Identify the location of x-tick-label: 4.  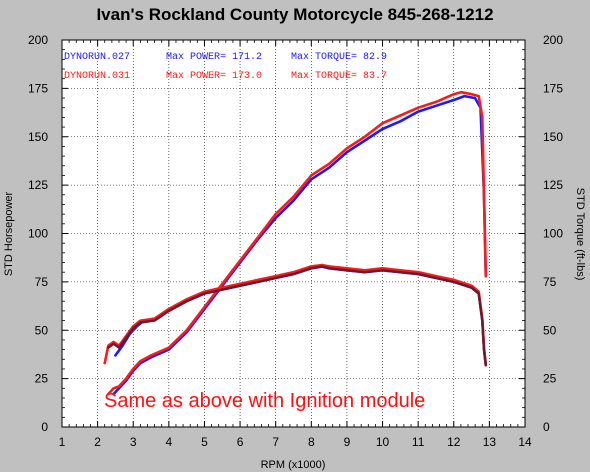
(169, 442).